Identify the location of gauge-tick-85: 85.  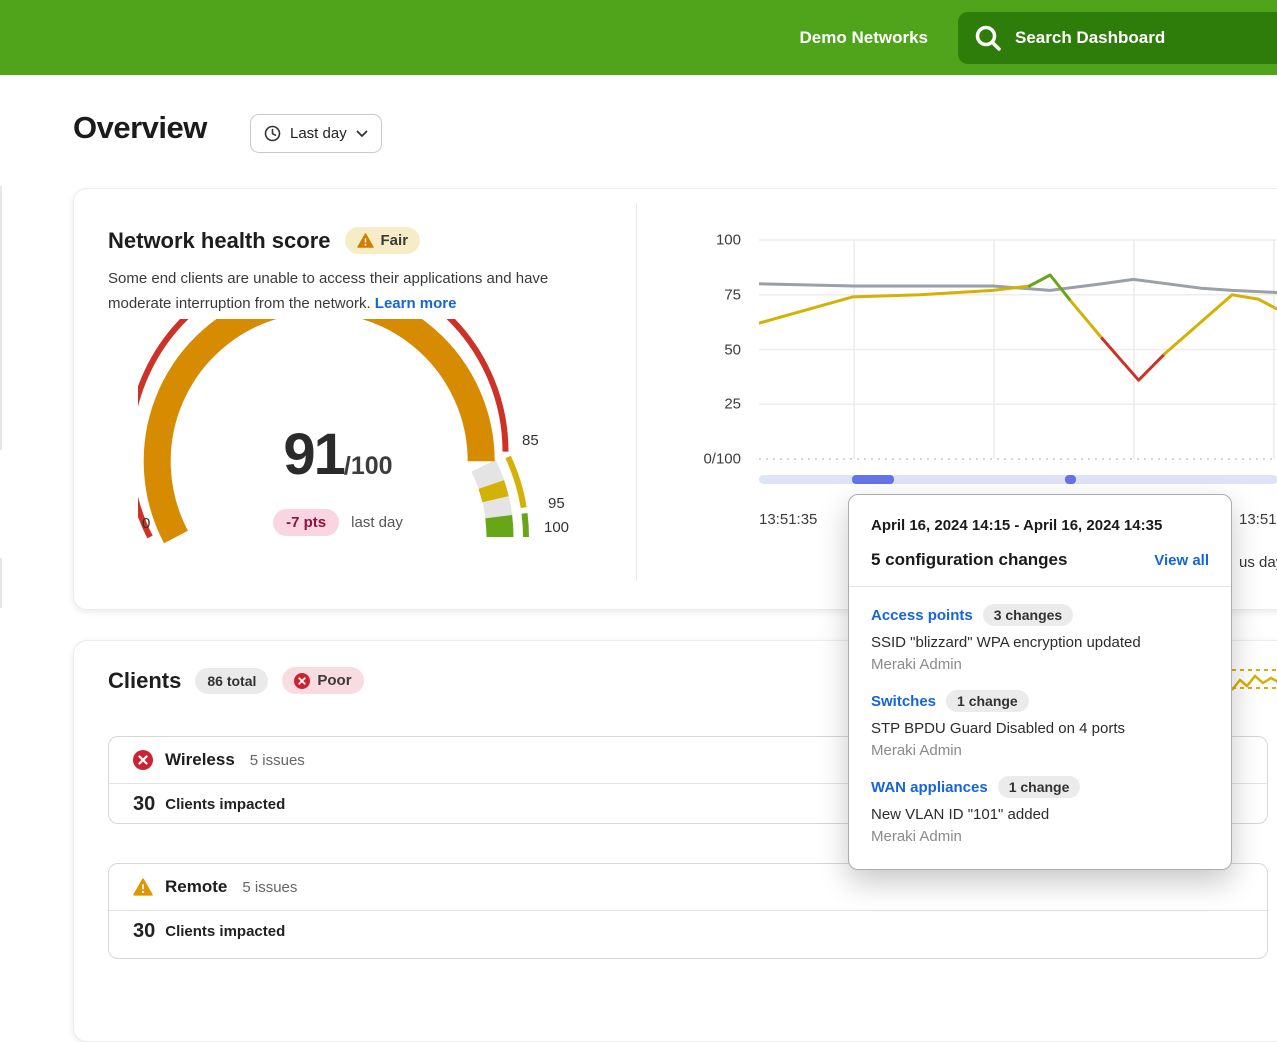
(530, 440).